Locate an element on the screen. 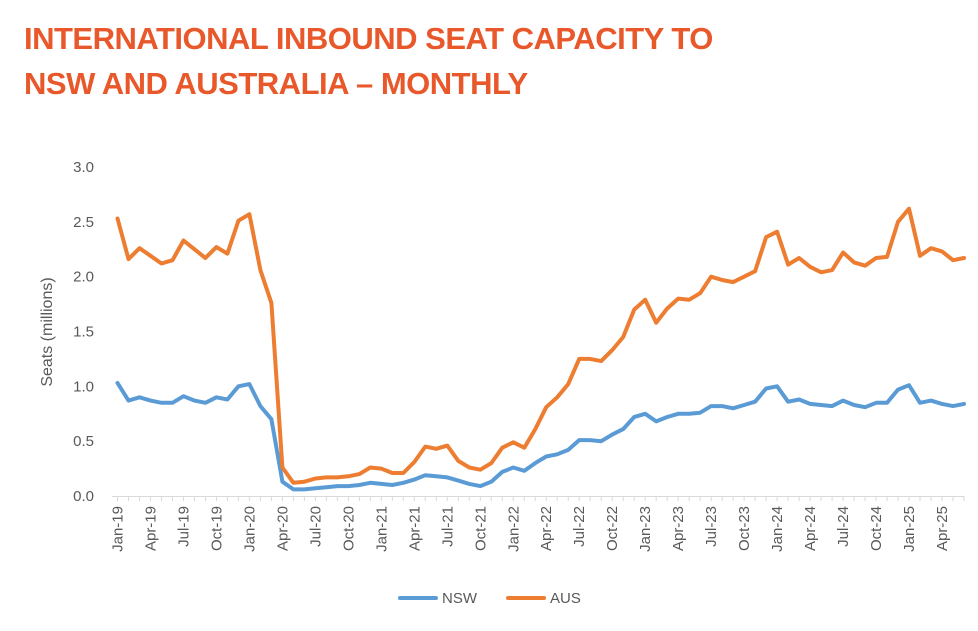 Image resolution: width=978 pixels, height=631 pixels. x-tick-label: Jul-23 is located at coordinates (711, 526).